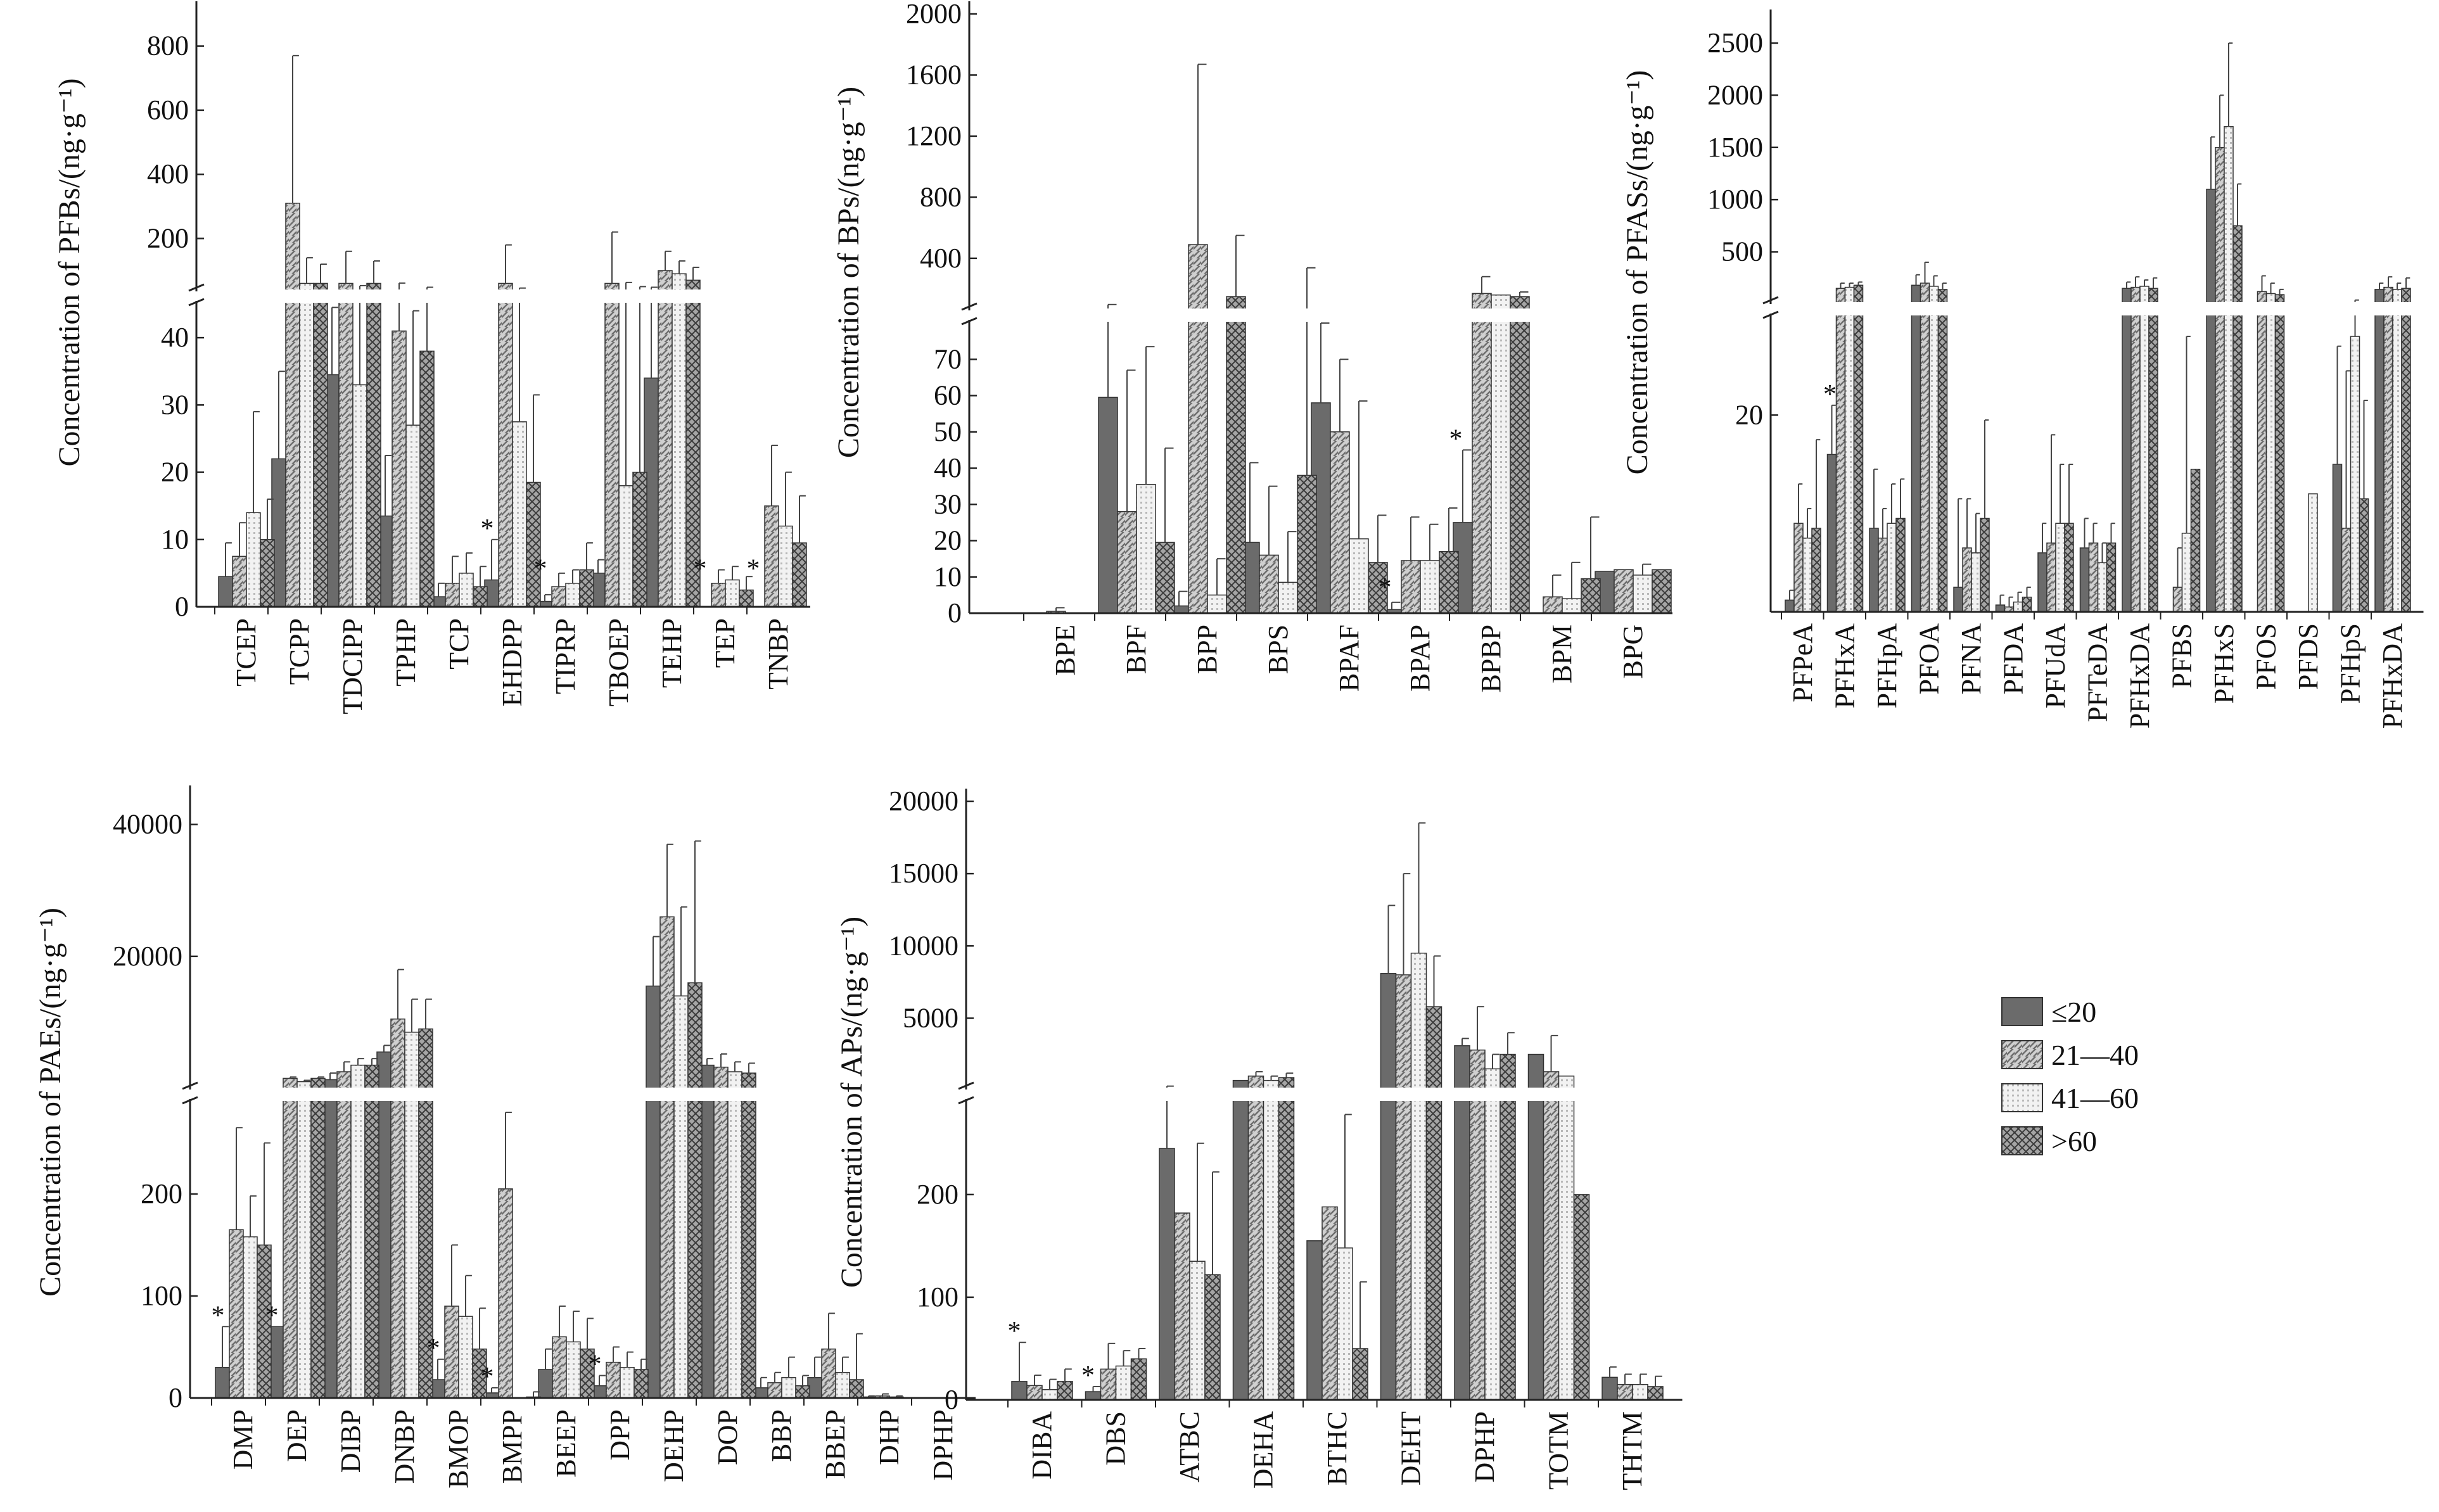  I want to click on y-tick-label: 10, so click(948, 576).